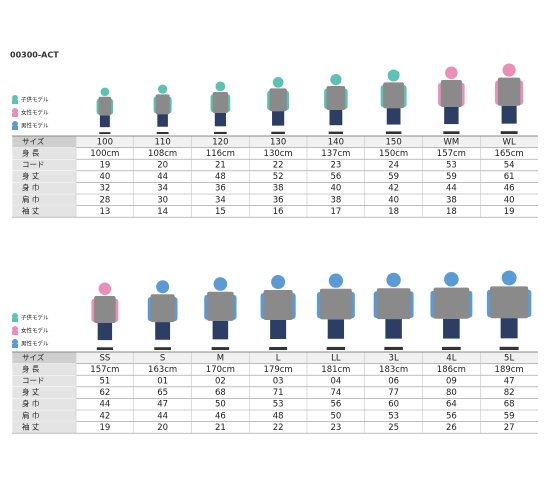  What do you see at coordinates (278, 177) in the screenshot?
I see `cell: 52` at bounding box center [278, 177].